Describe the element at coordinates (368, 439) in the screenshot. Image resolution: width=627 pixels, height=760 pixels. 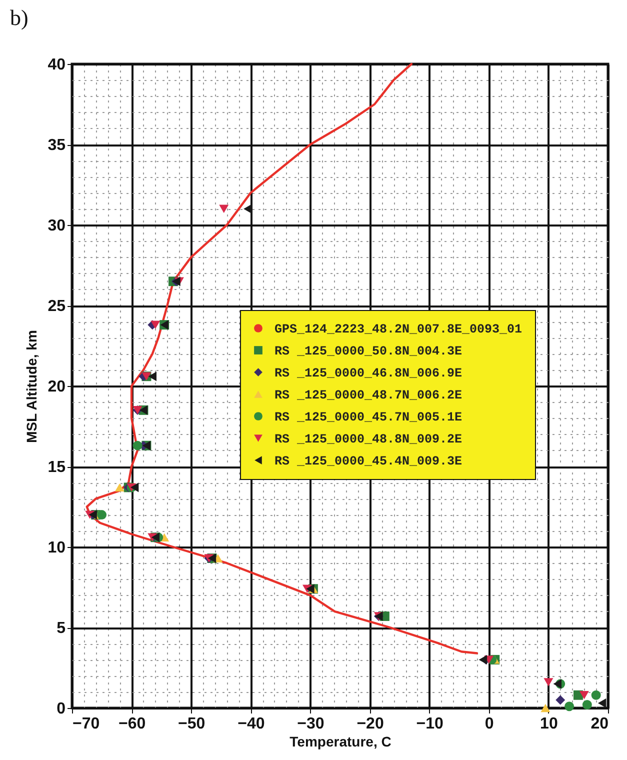
I see `legend-label: RS _125_0000_48.8N_009.2E` at that location.